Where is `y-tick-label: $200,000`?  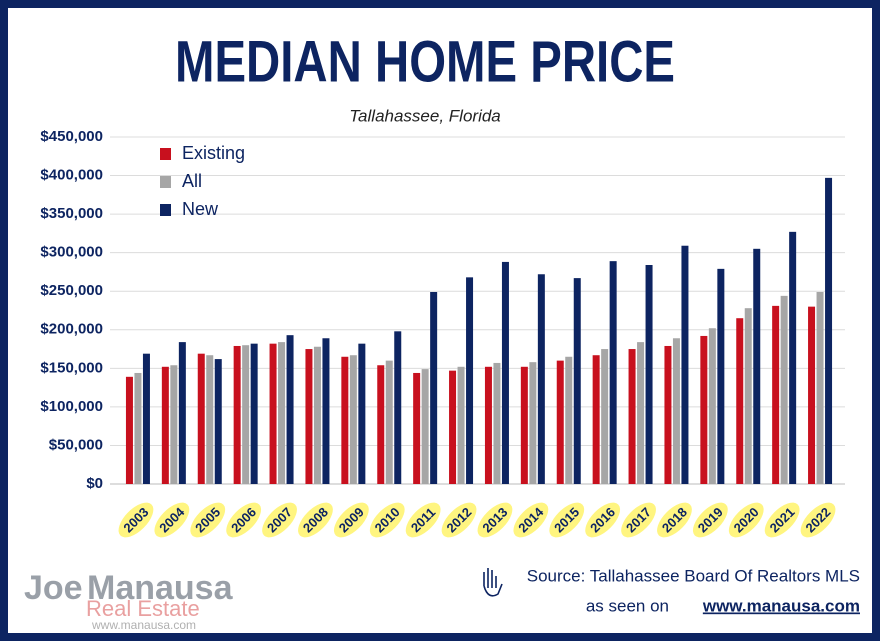 y-tick-label: $200,000 is located at coordinates (71, 329).